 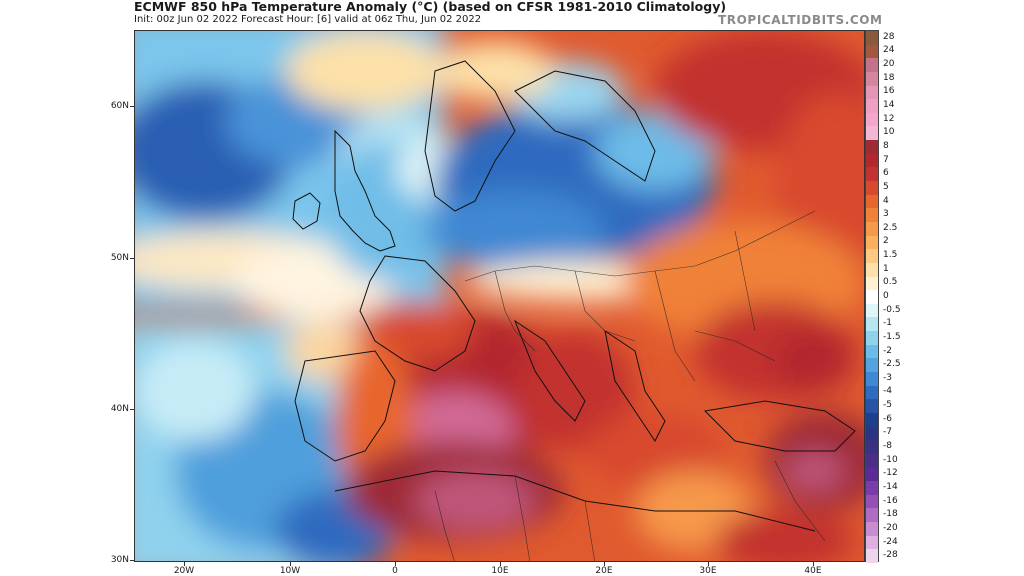 I want to click on colorbar-label: 14, so click(x=889, y=105).